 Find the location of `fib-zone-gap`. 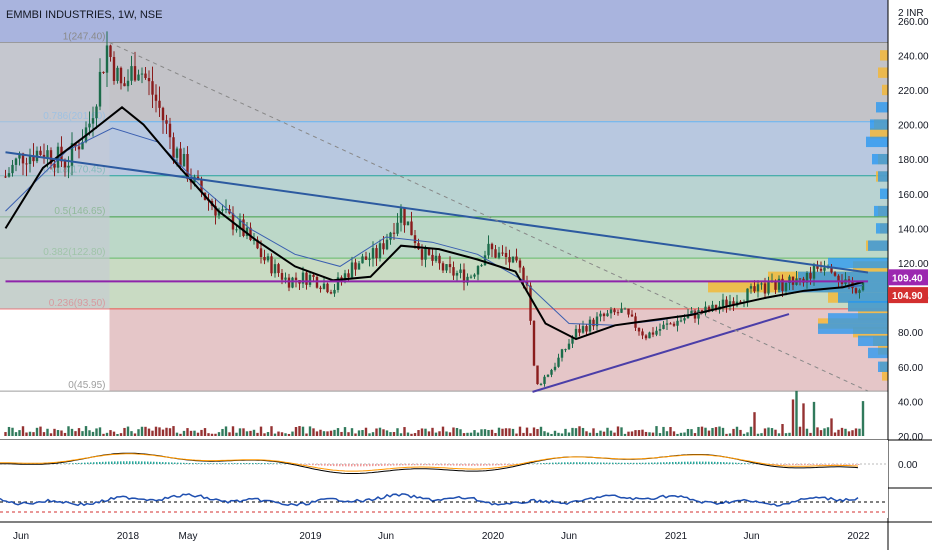

fib-zone-gap is located at coordinates (55, 350).